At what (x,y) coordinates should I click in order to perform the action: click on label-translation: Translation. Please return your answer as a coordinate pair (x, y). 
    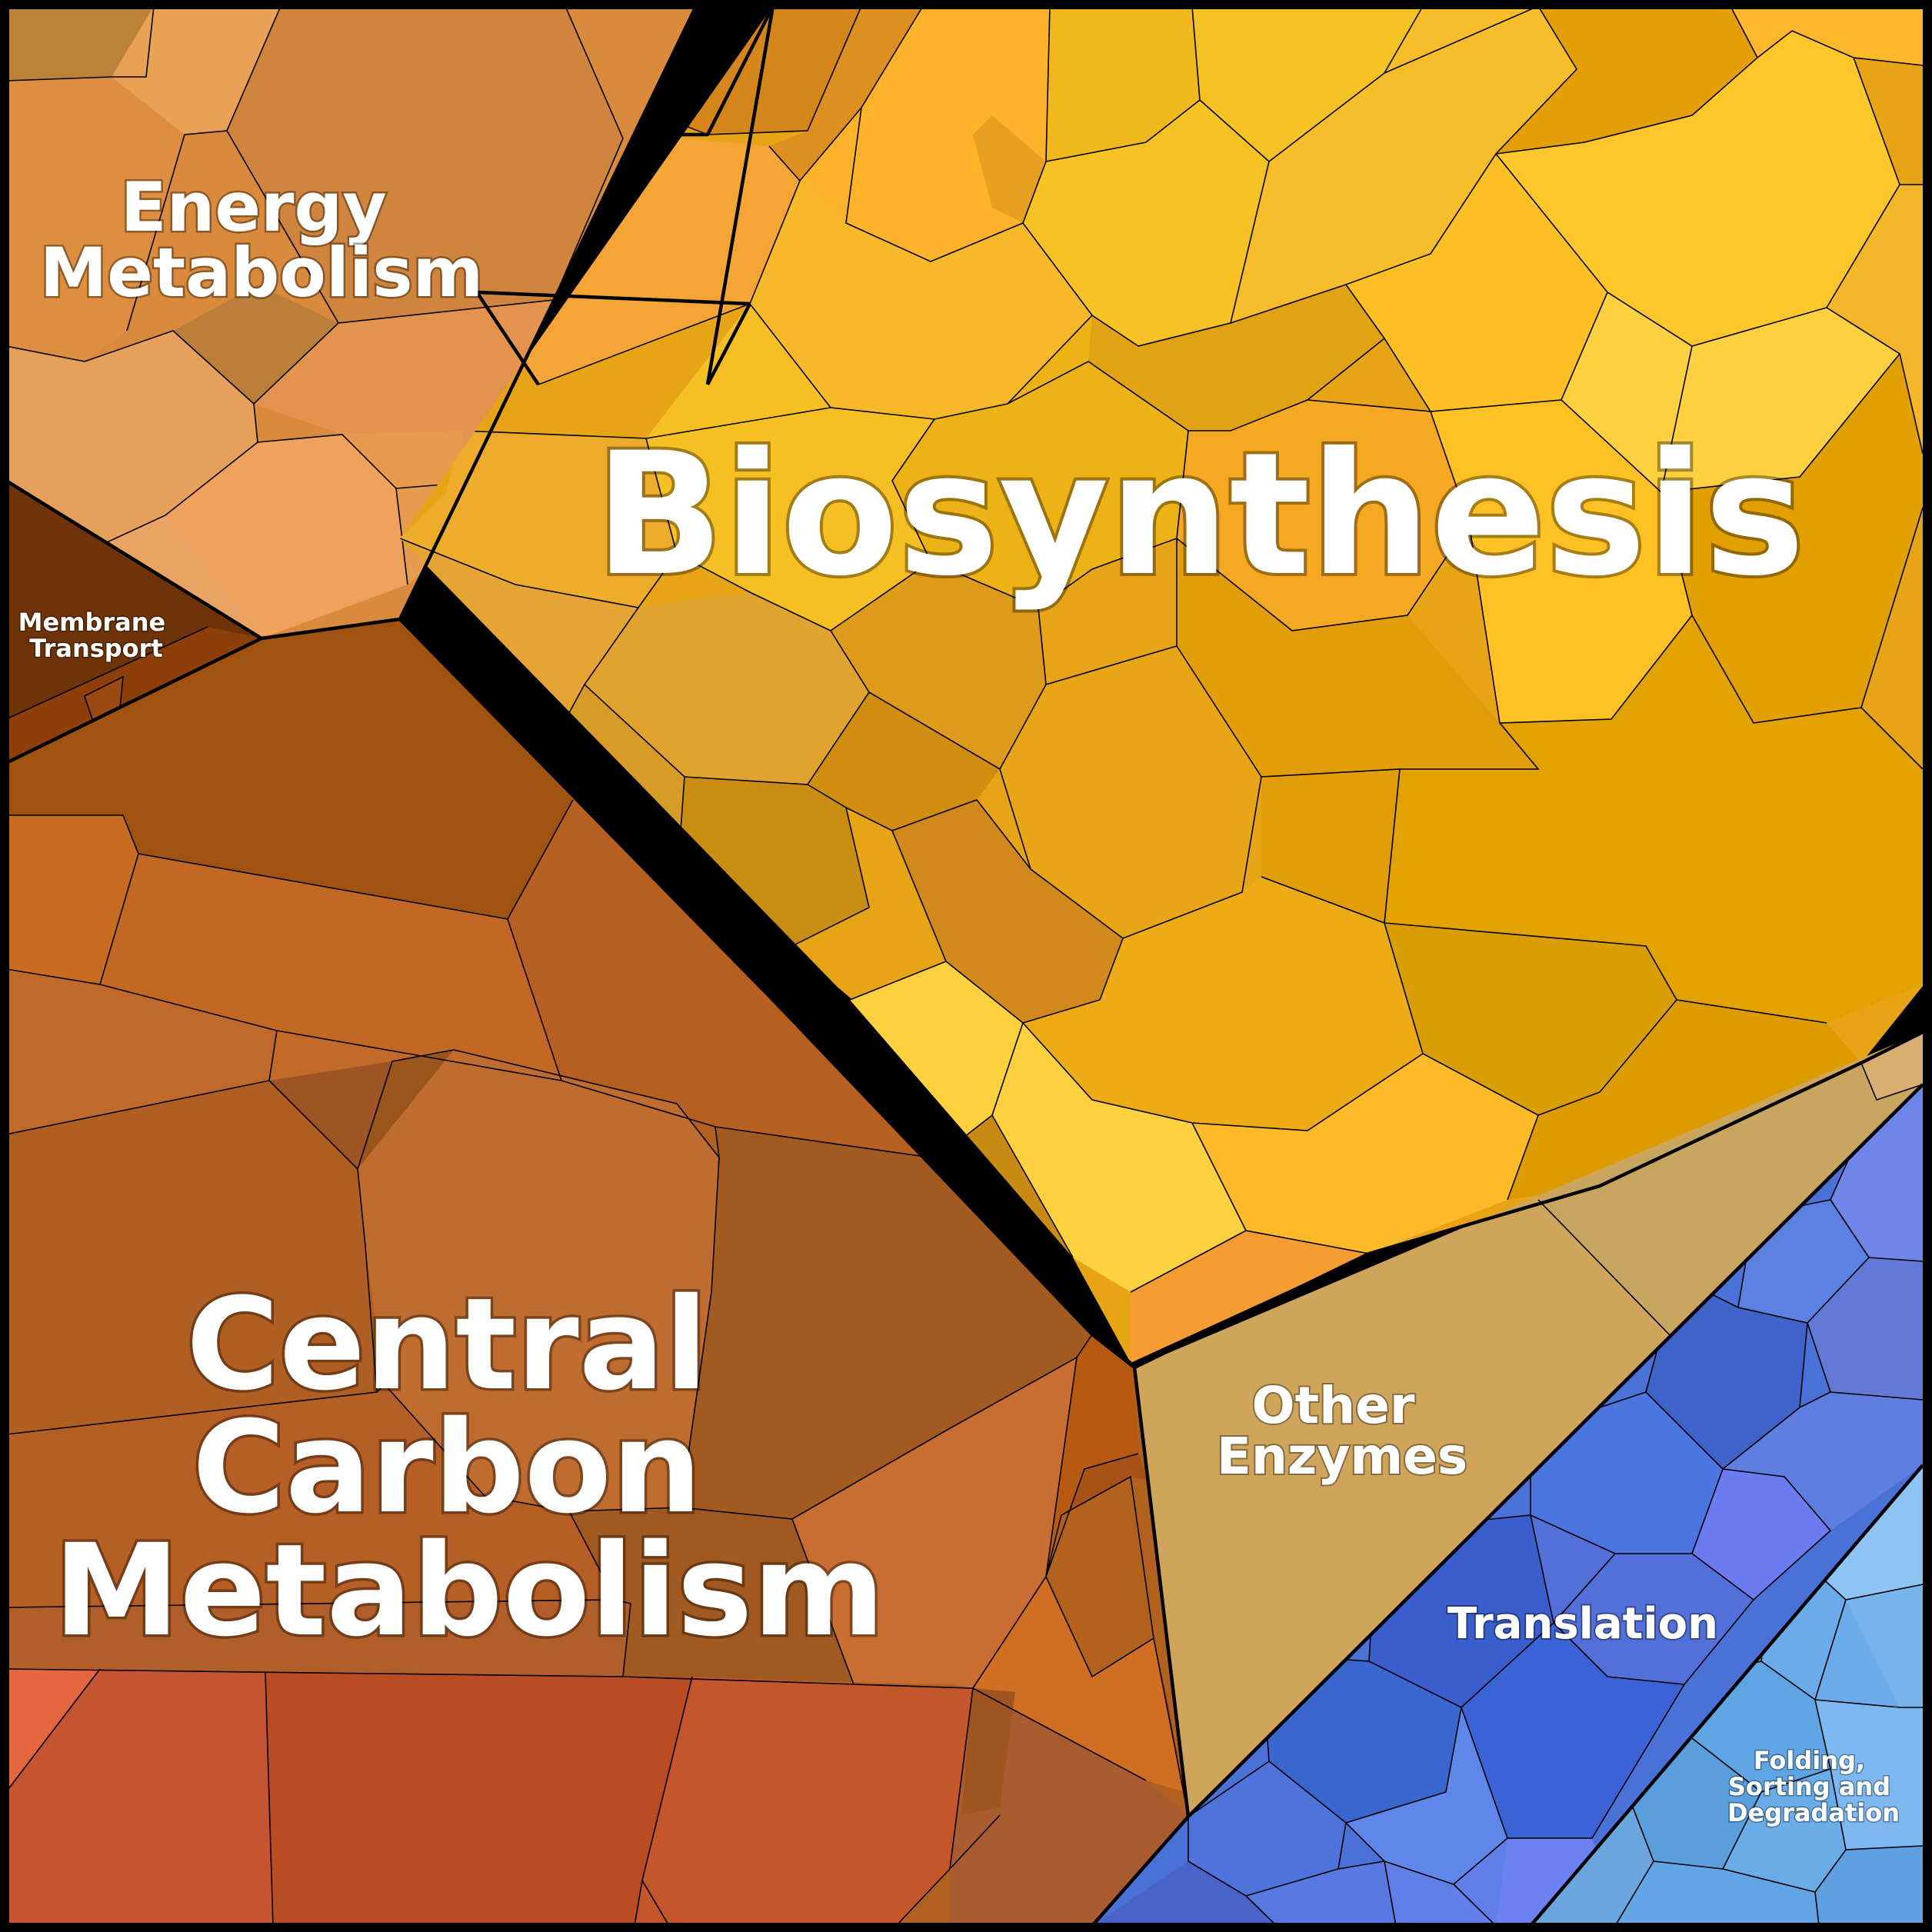
    Looking at the image, I should click on (1582, 1624).